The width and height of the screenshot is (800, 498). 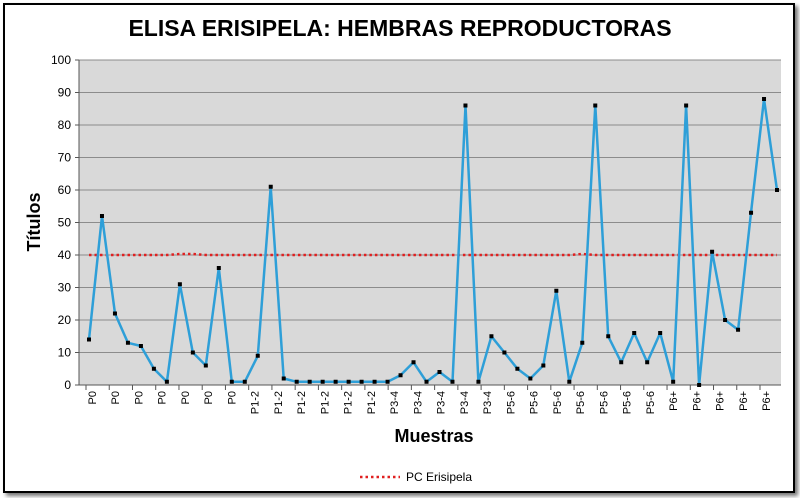 I want to click on x-axis-title: Muestras, so click(x=433, y=436).